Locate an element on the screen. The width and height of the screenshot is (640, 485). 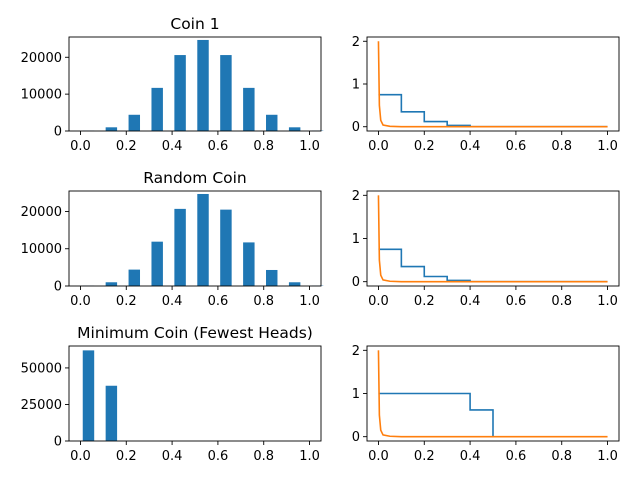
chart-4-xtick-label-2: 0.2 is located at coordinates (424, 301).